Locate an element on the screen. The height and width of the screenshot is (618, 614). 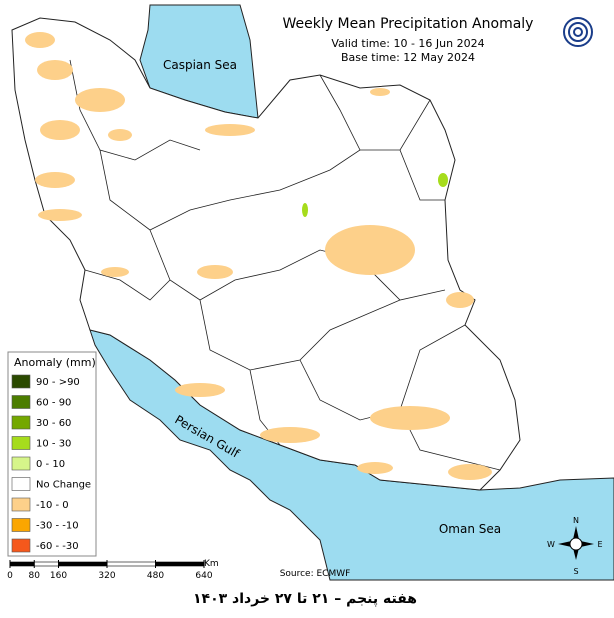
footer: هفته پنجم – ۲۱ تا ۲۷ خرداد ۱۴۰۳ is located at coordinates (305, 599).